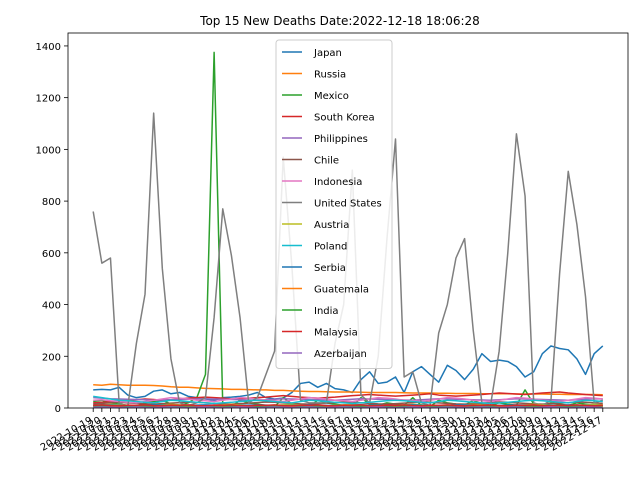  What do you see at coordinates (327, 53) in the screenshot?
I see `legend-label: Japan` at bounding box center [327, 53].